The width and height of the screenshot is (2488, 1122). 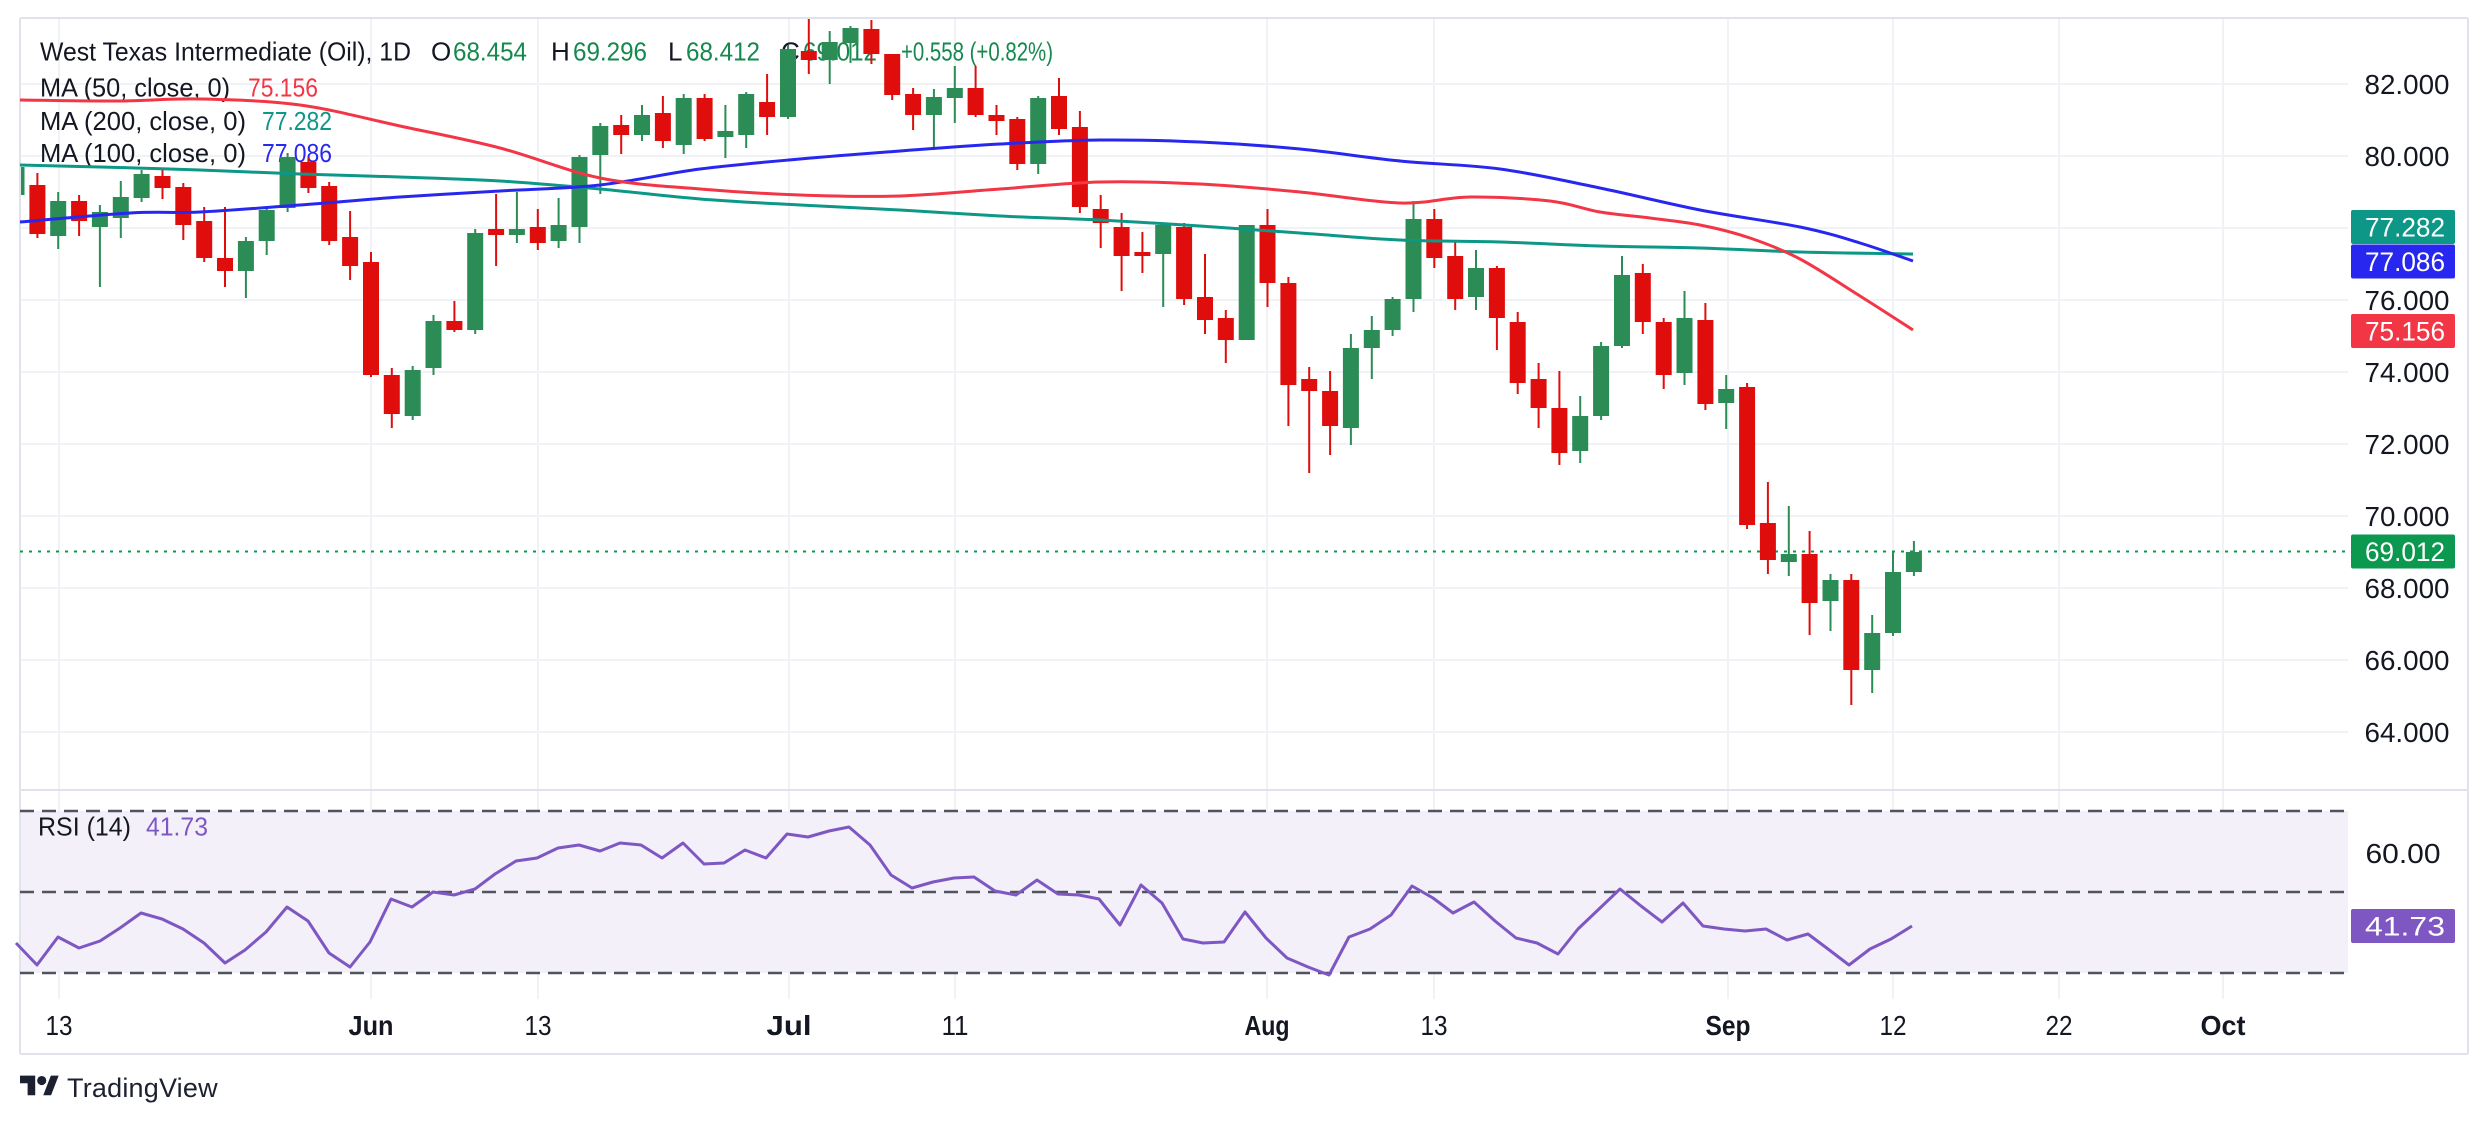 What do you see at coordinates (723, 52) in the screenshot?
I see `svg-text: 68.412` at bounding box center [723, 52].